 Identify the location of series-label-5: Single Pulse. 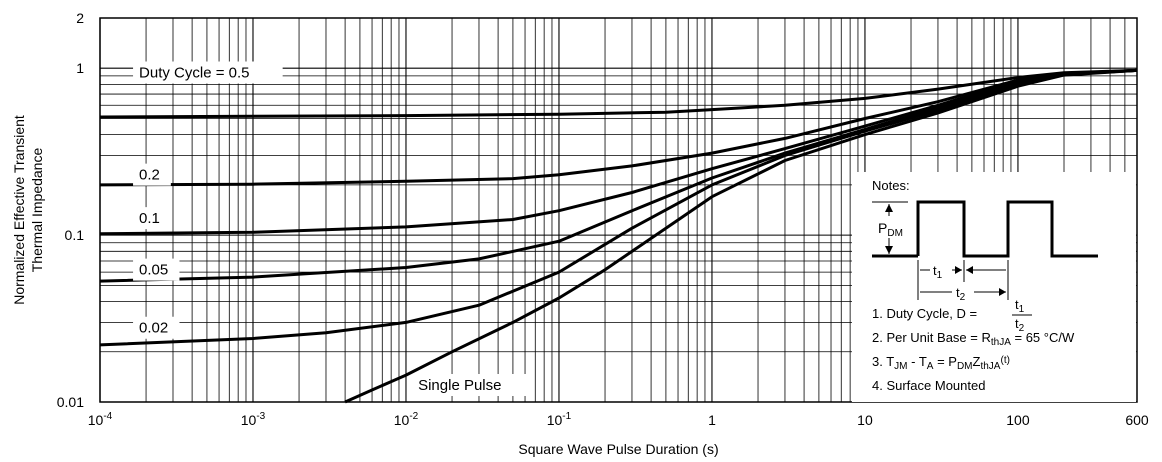
(459, 385).